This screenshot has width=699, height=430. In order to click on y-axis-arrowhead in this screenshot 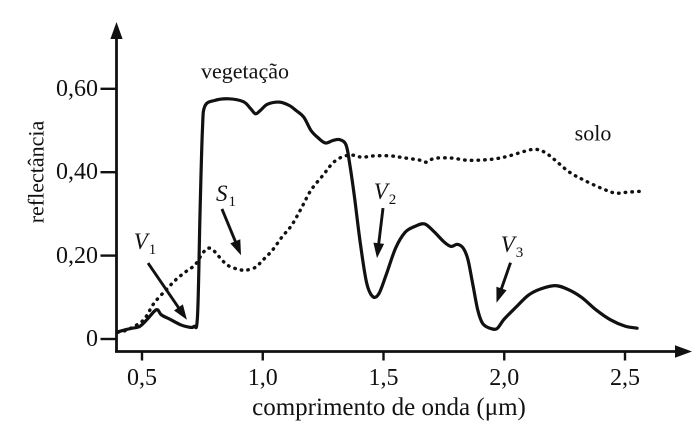, I will do `click(116, 30)`.